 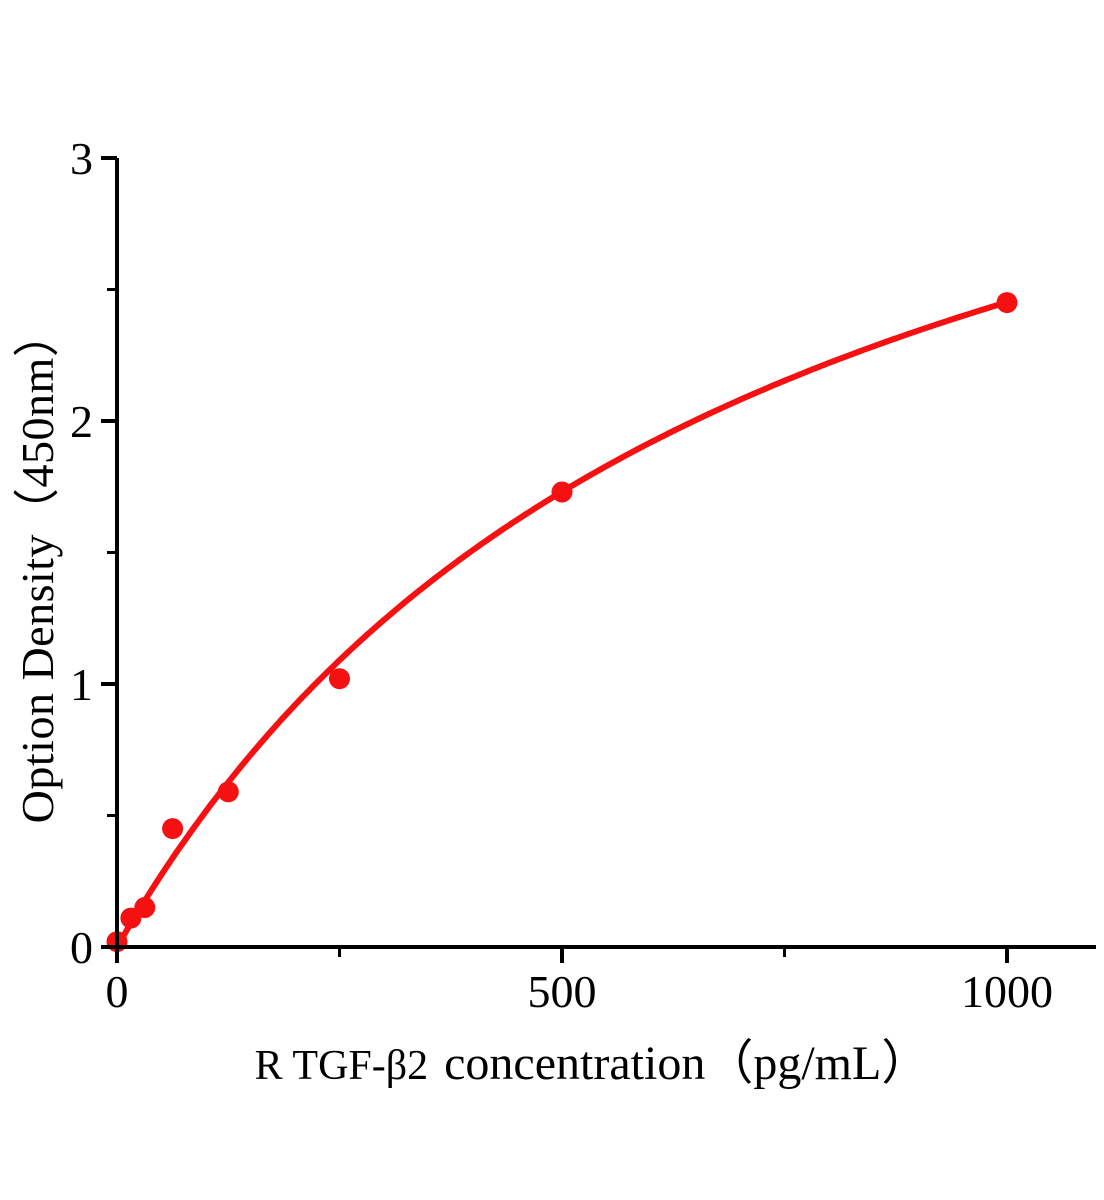 What do you see at coordinates (37, 567) in the screenshot?
I see `y-axis-title: Option Density（450nm）` at bounding box center [37, 567].